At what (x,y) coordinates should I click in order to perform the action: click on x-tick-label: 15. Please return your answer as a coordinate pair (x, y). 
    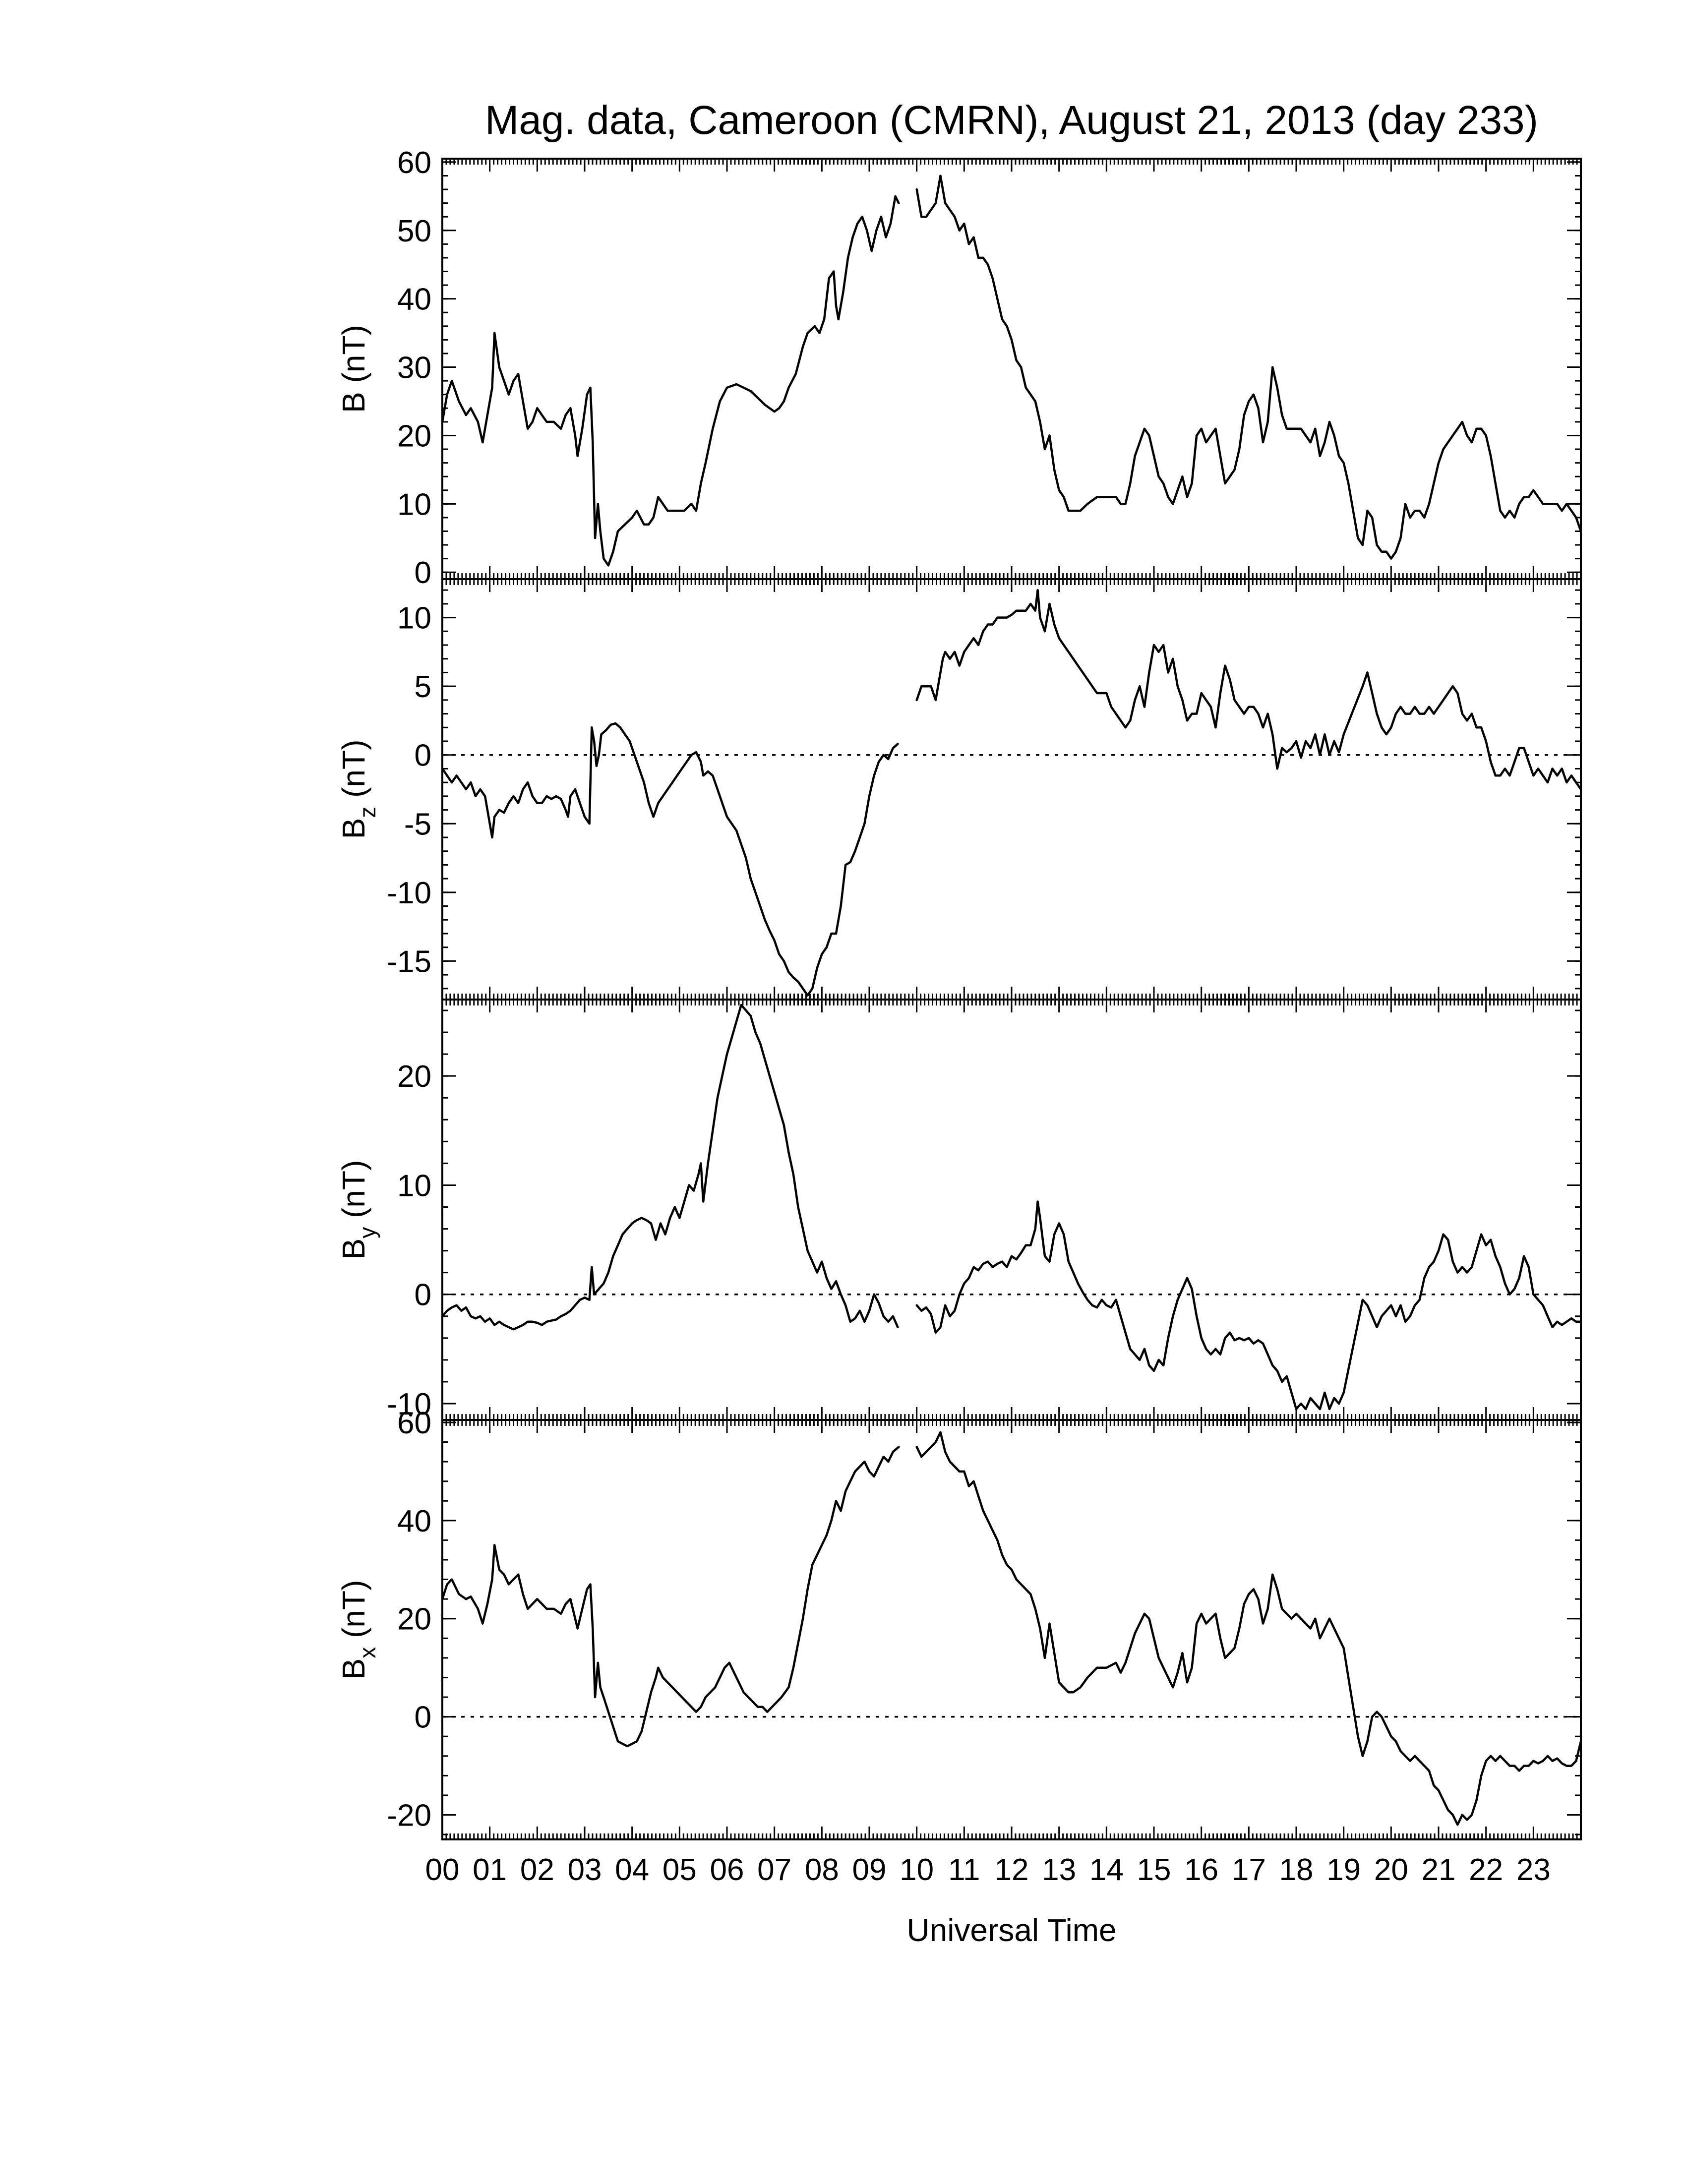
    Looking at the image, I should click on (1154, 1870).